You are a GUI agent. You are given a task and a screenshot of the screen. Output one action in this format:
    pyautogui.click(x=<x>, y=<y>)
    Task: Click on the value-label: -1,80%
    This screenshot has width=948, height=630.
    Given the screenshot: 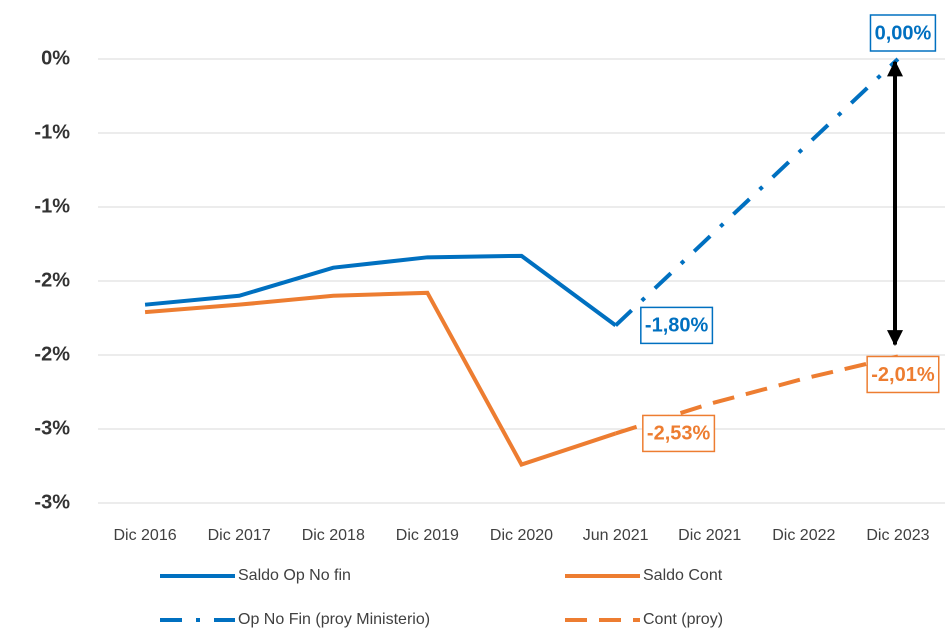 What is the action you would take?
    pyautogui.click(x=677, y=325)
    